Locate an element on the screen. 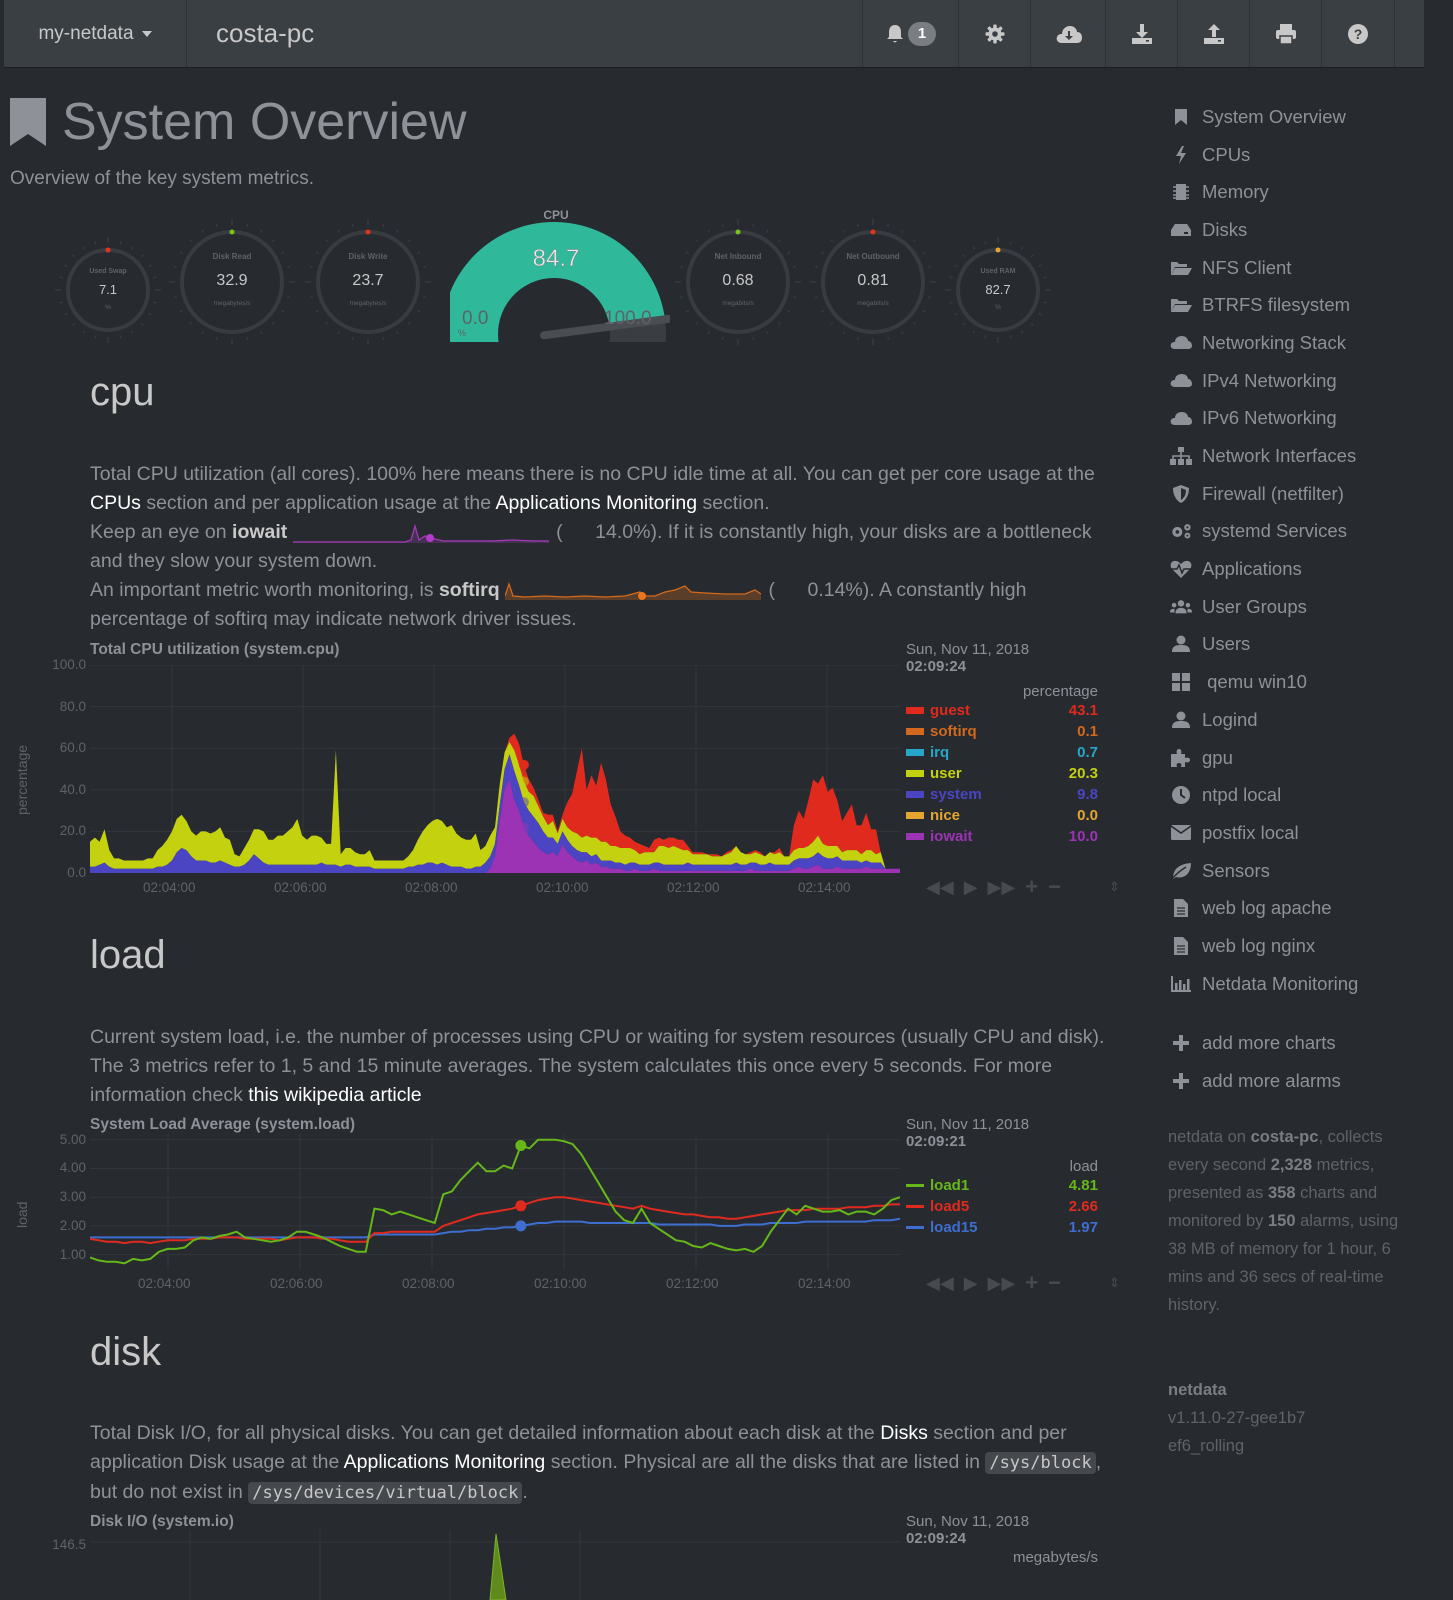 The width and height of the screenshot is (1453, 1600). alarms-button: 1 is located at coordinates (910, 33).